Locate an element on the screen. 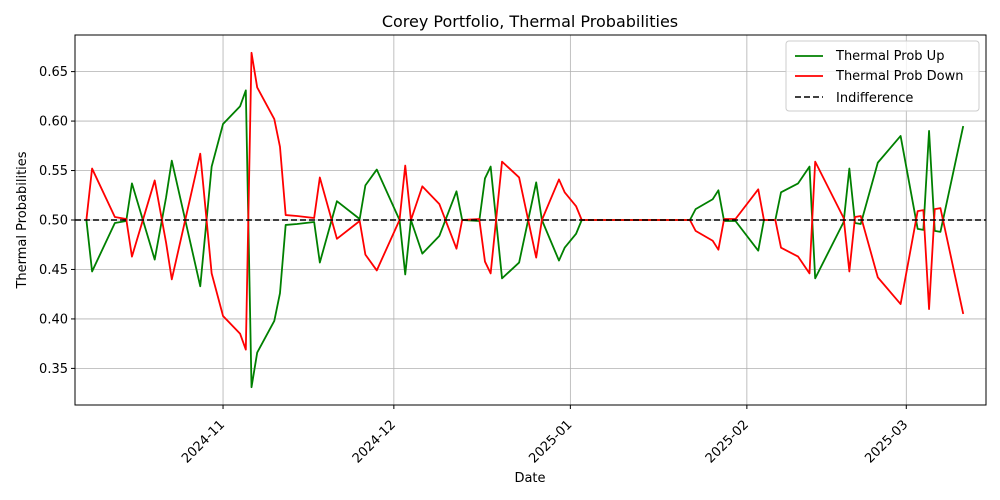 Image resolution: width=1000 pixels, height=500 pixels. chart-title: Corey Portfolio, Thermal Probabilities is located at coordinates (530, 21).